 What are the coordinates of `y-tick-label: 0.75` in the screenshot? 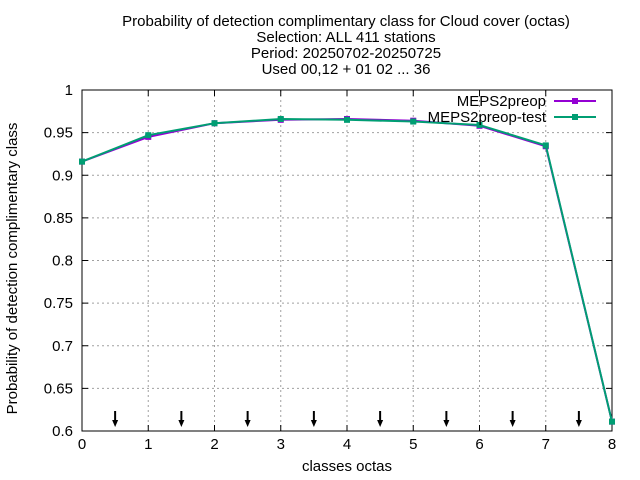 It's located at (58, 303).